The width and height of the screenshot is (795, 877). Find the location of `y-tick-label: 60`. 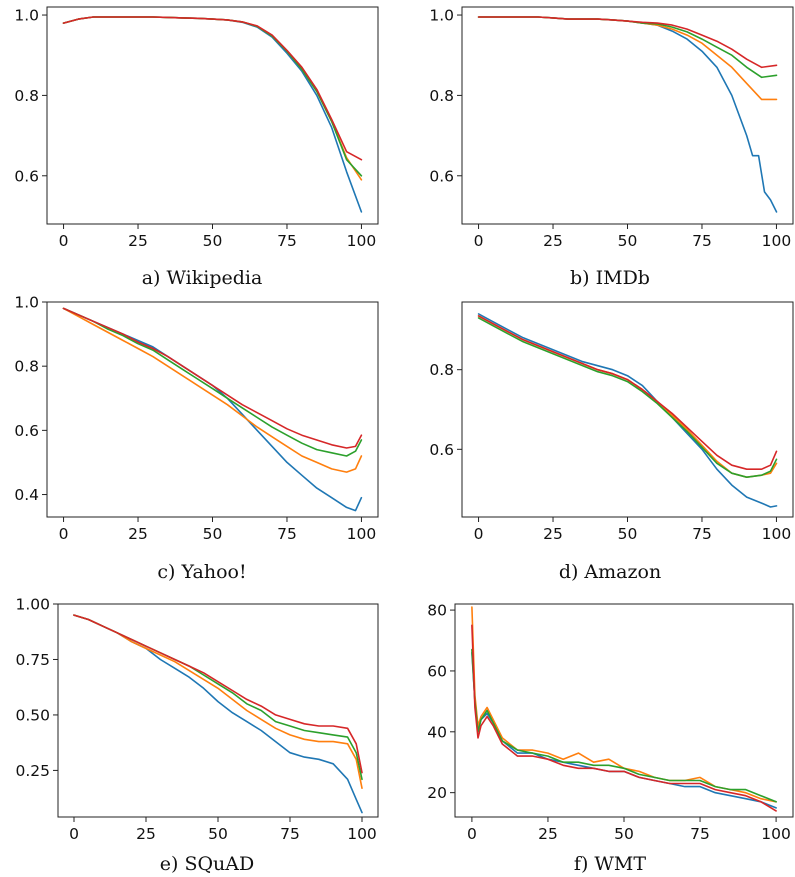

y-tick-label: 60 is located at coordinates (437, 671).